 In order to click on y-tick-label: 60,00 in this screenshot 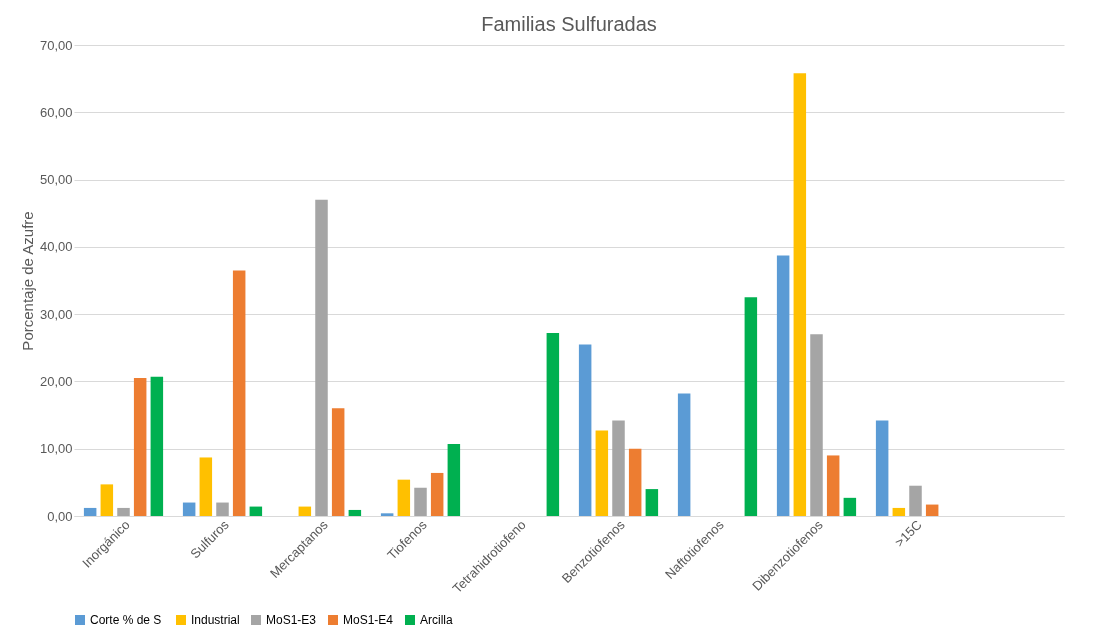, I will do `click(56, 112)`.